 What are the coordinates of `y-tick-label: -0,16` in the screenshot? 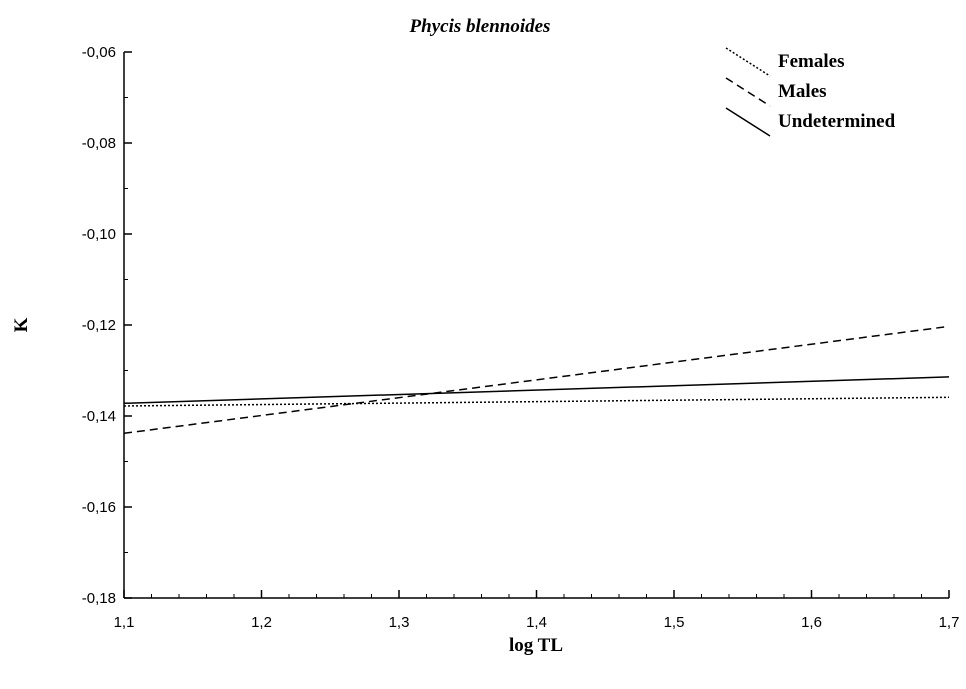 It's located at (99, 507).